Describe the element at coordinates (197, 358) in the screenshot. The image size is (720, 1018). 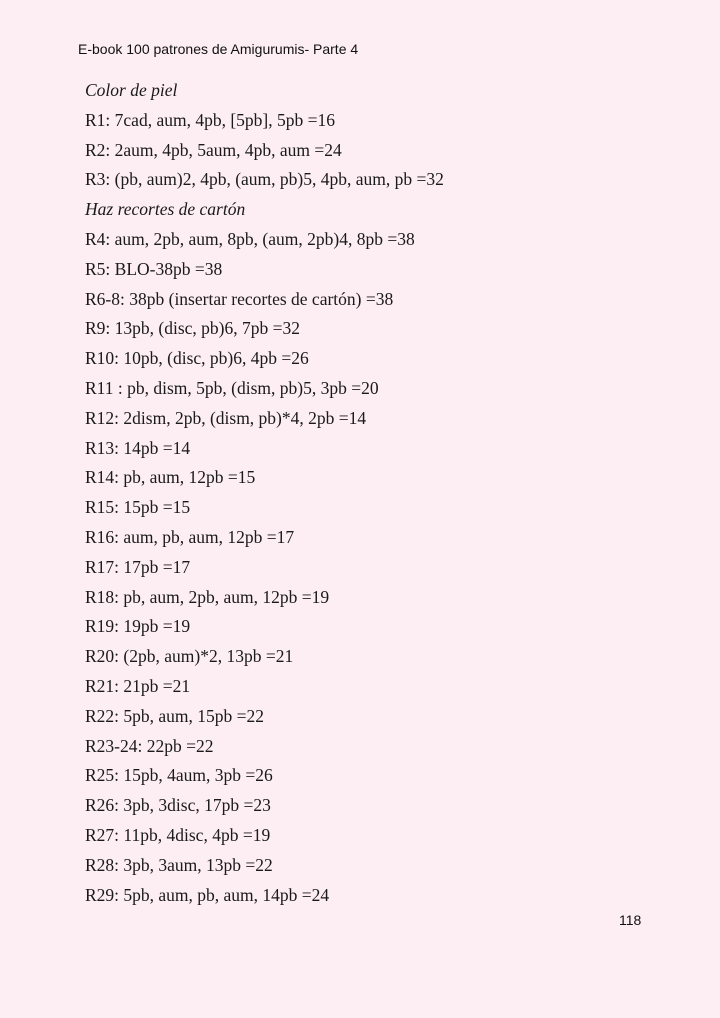
I see `round-instruction: R10: 10pb, (disc, pb)6, 4pb =26` at that location.